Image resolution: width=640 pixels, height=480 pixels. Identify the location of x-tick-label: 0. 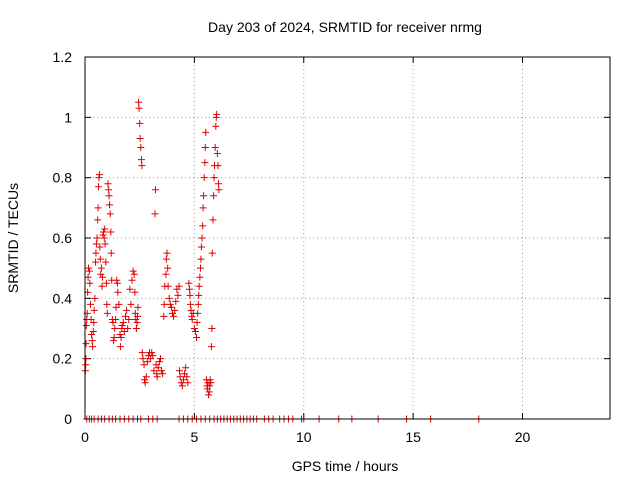
(85, 437).